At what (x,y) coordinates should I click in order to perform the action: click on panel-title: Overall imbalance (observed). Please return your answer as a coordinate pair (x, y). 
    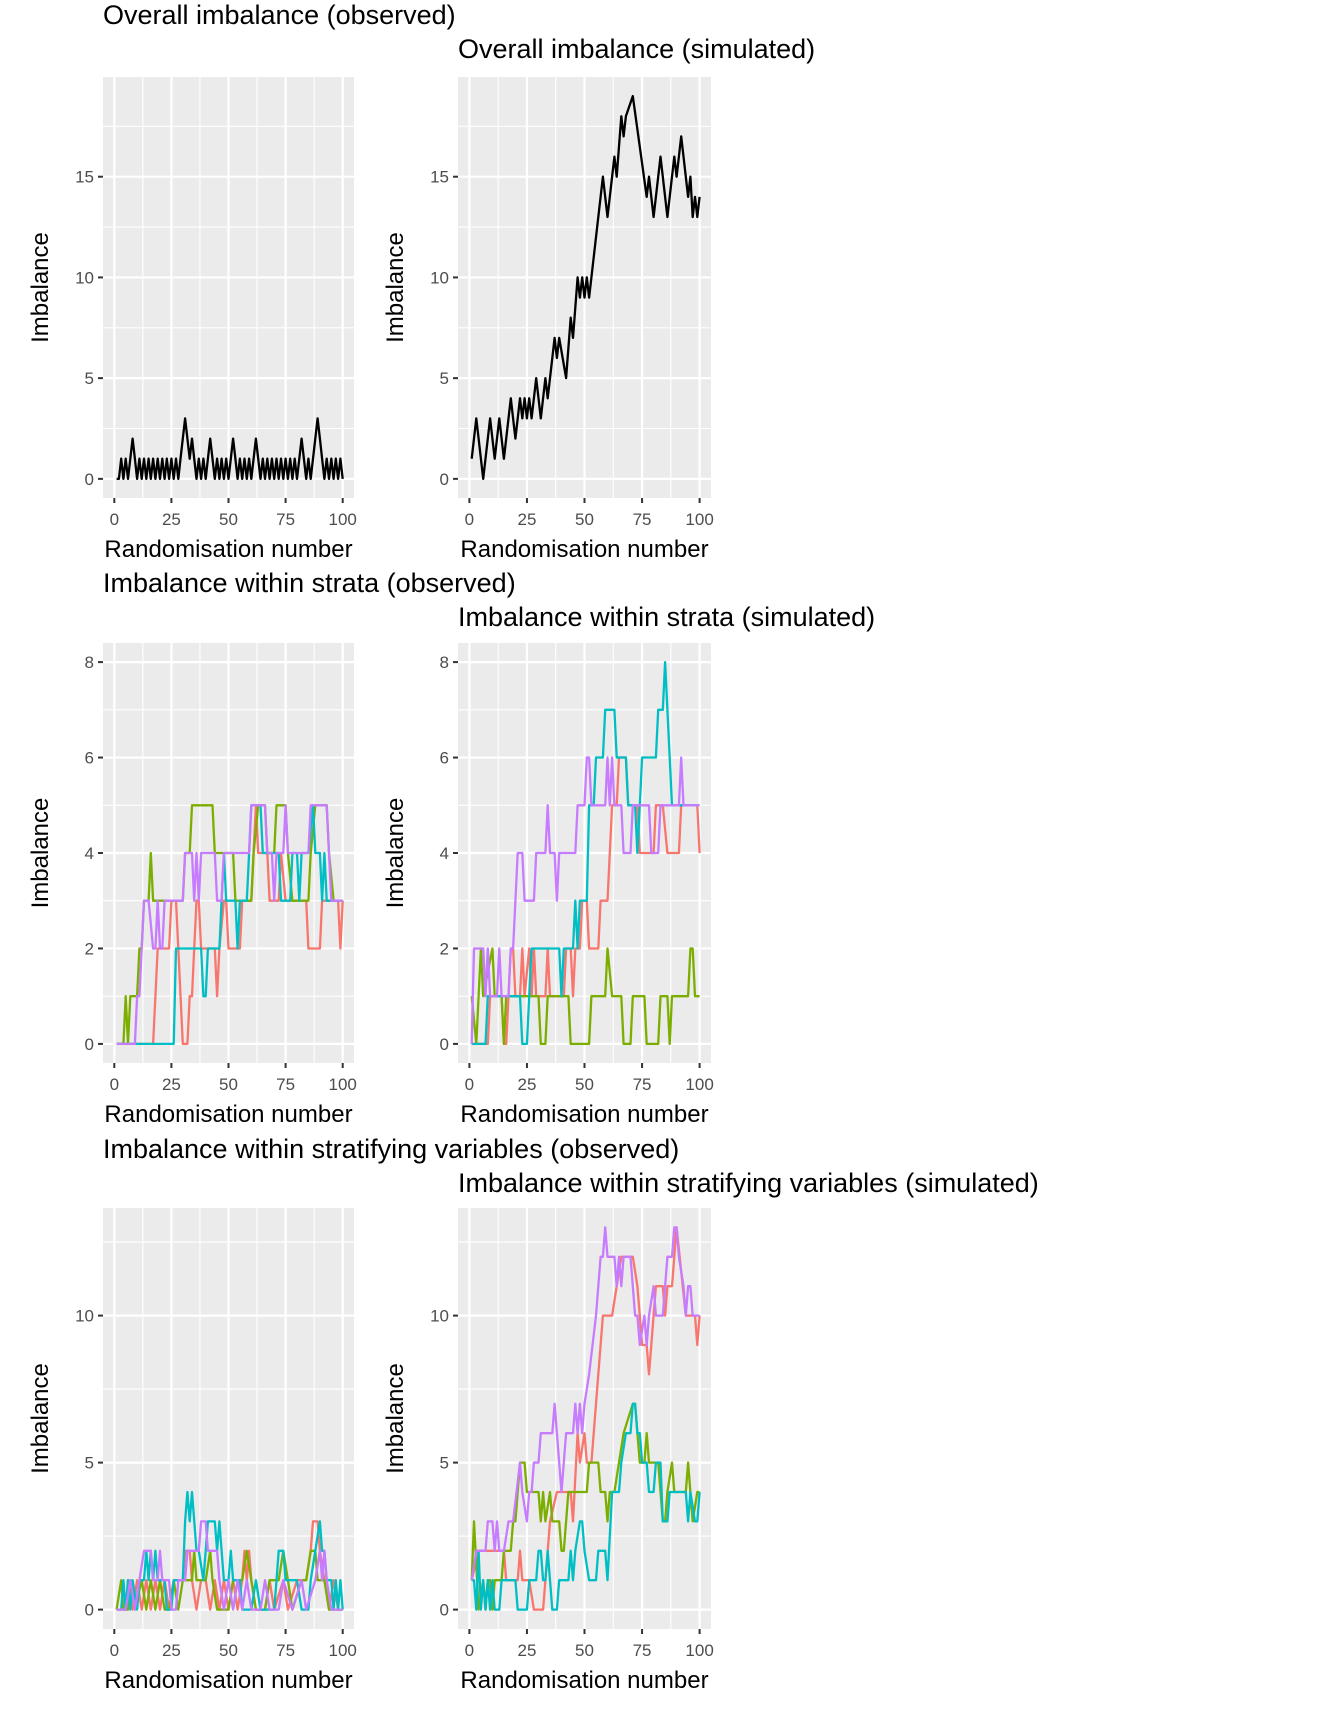
    Looking at the image, I should click on (279, 15).